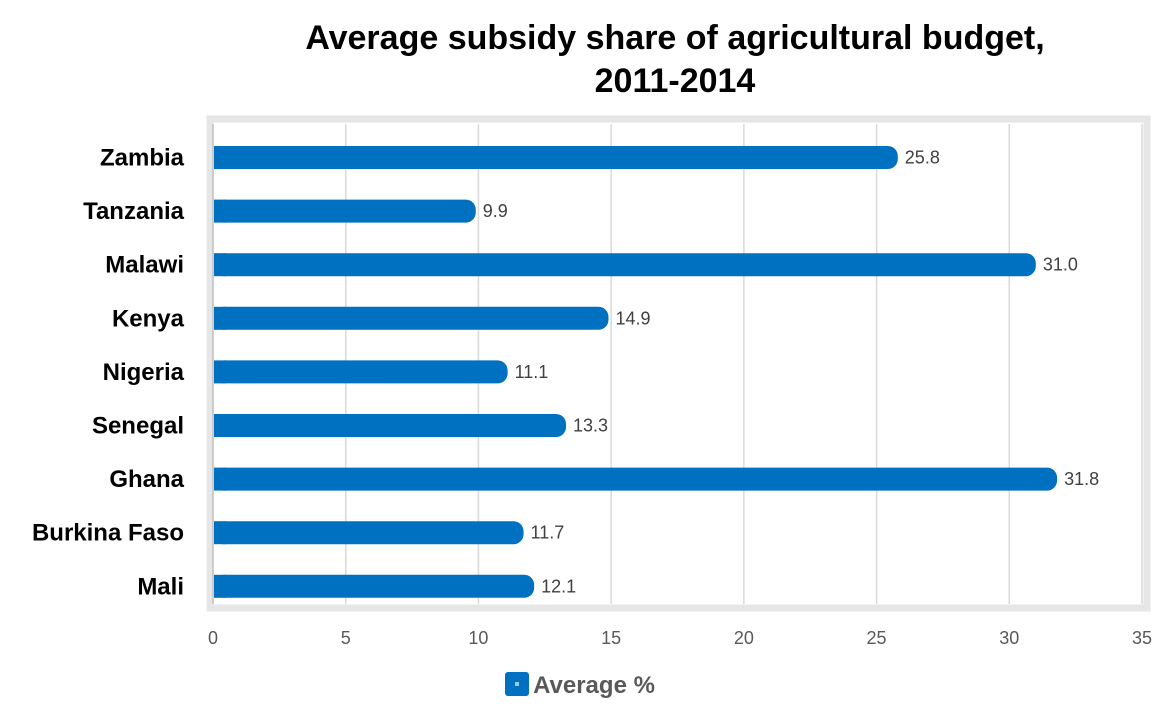 This screenshot has height=709, width=1160. What do you see at coordinates (594, 685) in the screenshot?
I see `legend-label: Average %` at bounding box center [594, 685].